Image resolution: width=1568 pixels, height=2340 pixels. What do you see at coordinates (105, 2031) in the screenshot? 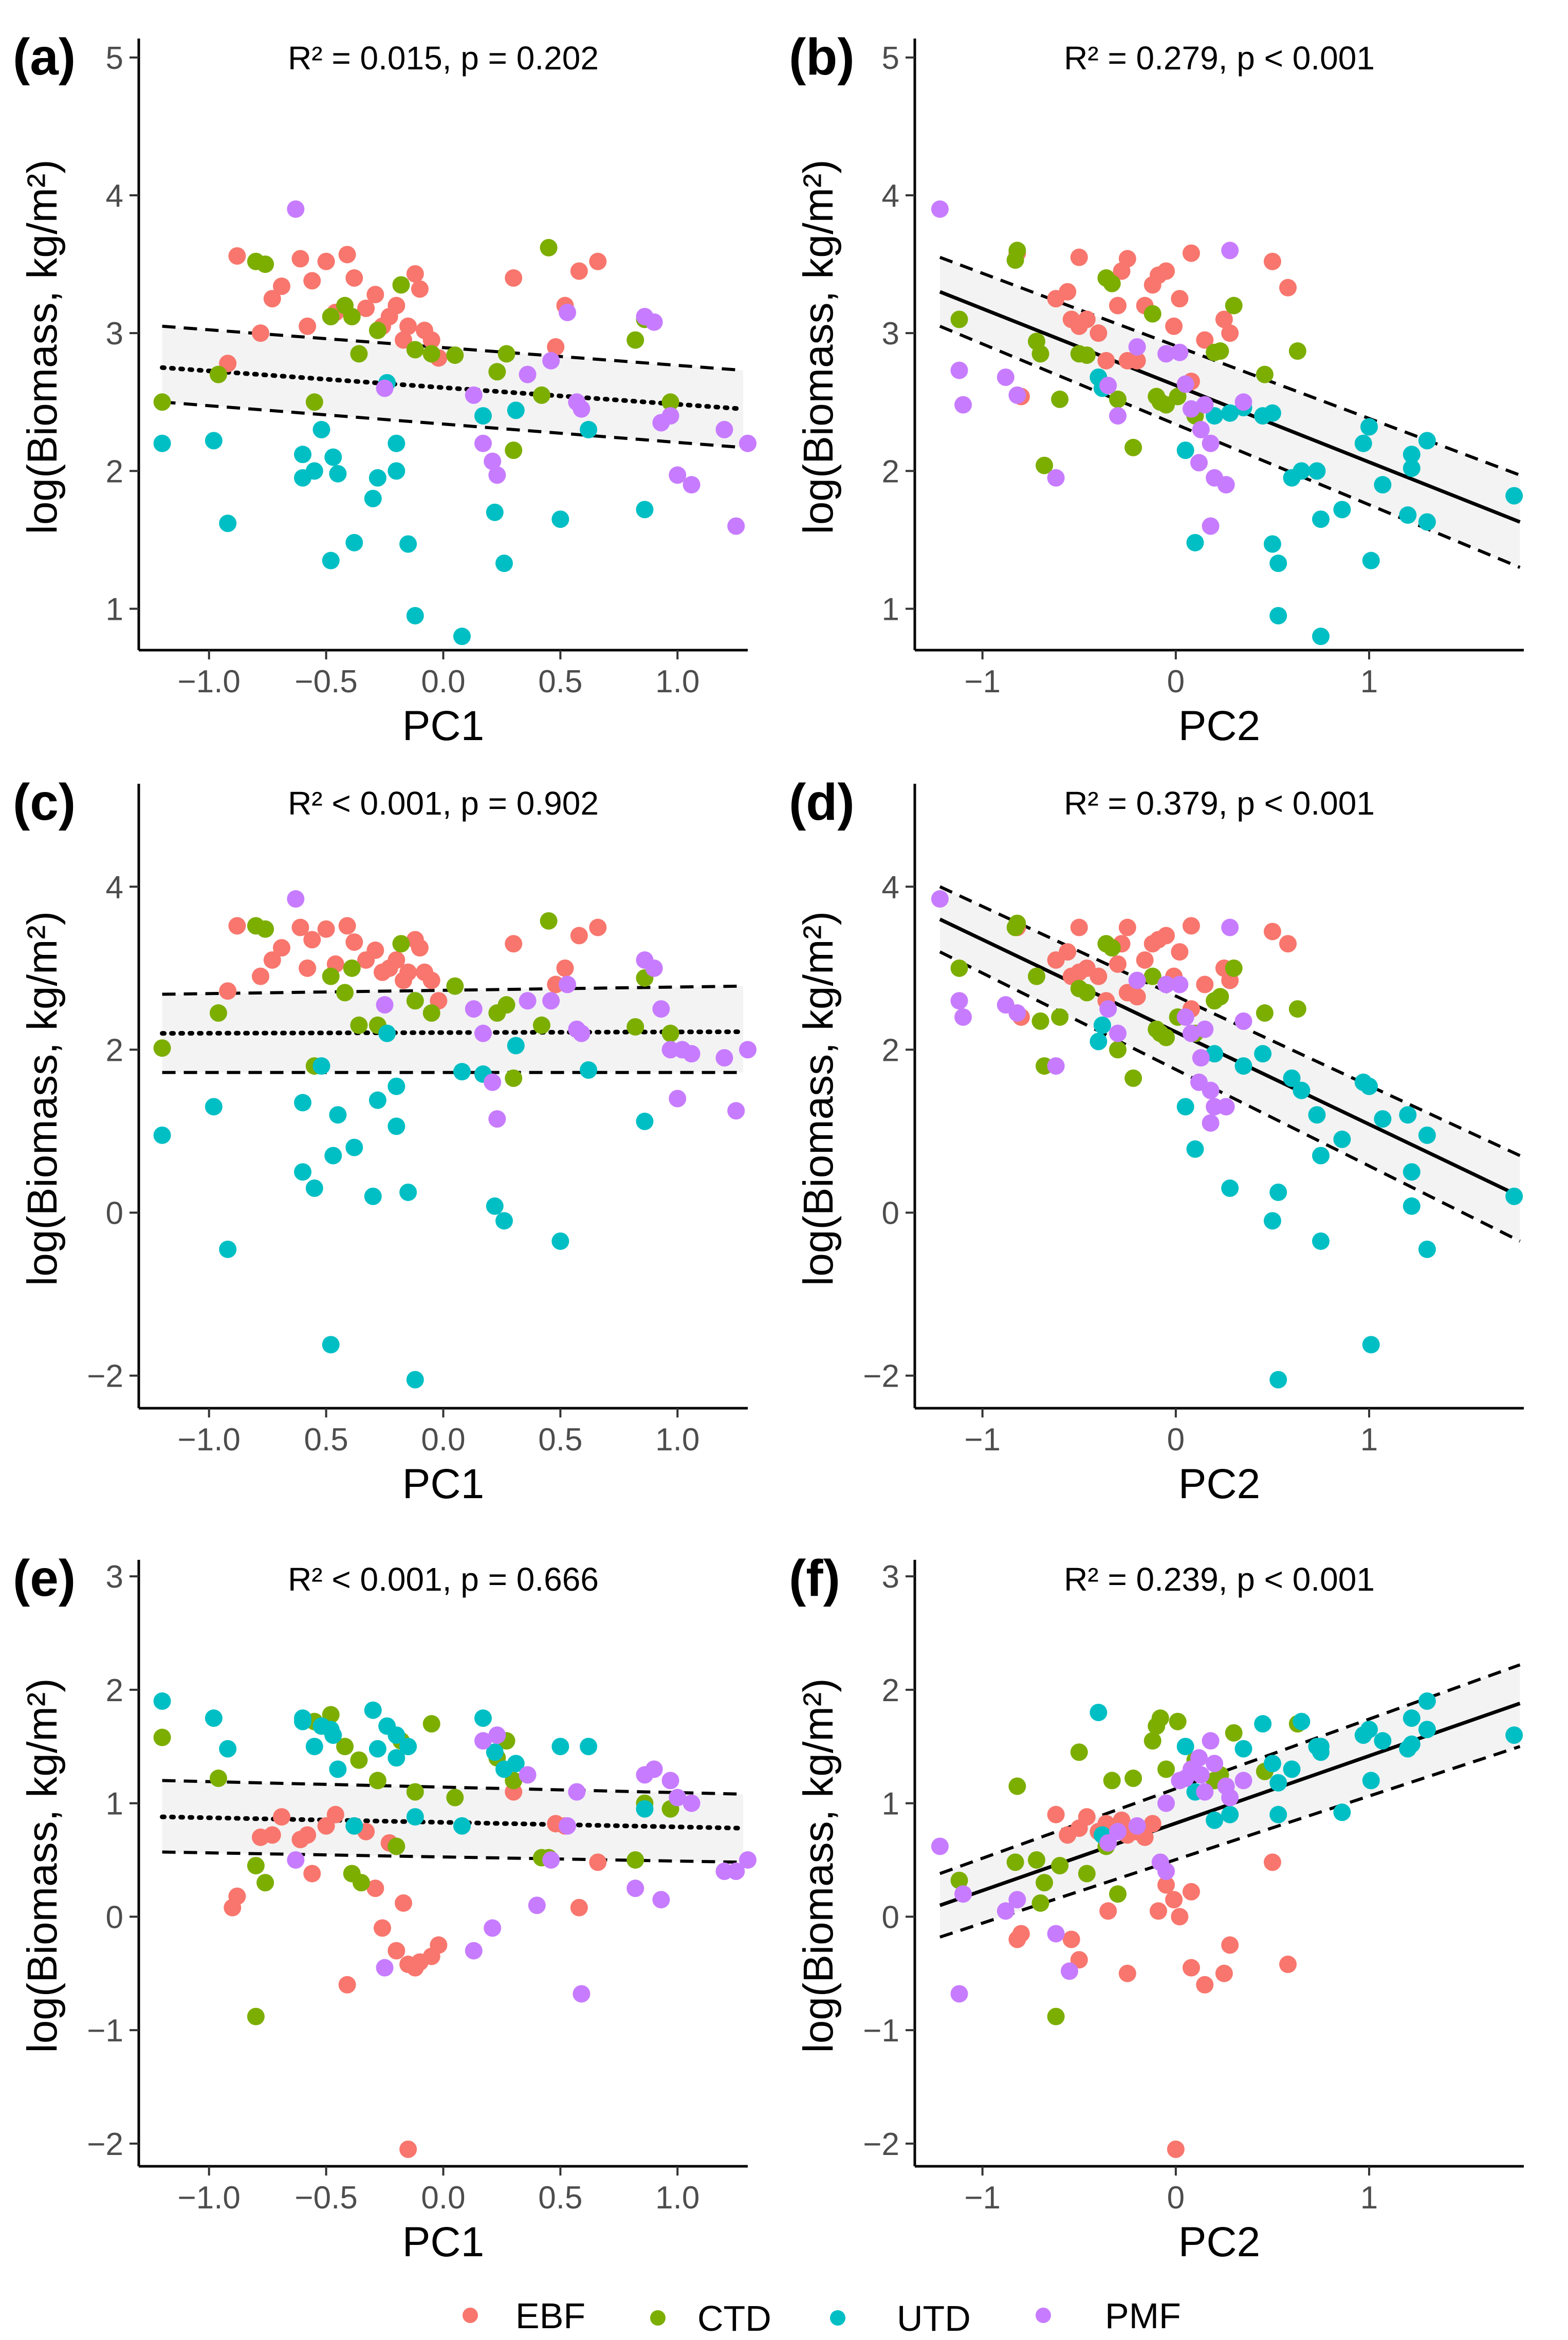
I see `y-tick-label: −1` at bounding box center [105, 2031].